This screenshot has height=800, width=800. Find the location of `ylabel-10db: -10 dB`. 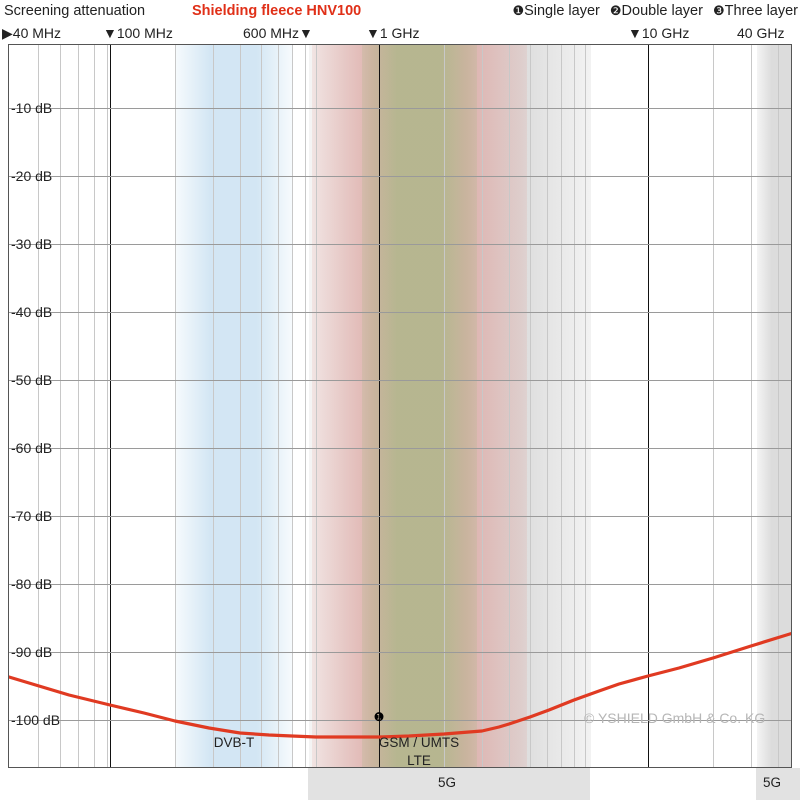

ylabel-10db: -10 dB is located at coordinates (32, 108).